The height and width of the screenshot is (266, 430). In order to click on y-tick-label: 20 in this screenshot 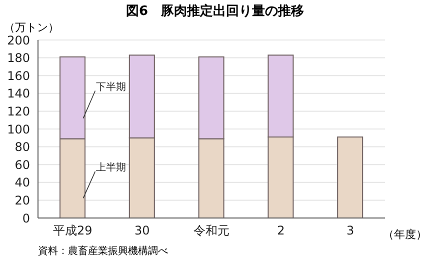, I will do `click(22, 200)`.